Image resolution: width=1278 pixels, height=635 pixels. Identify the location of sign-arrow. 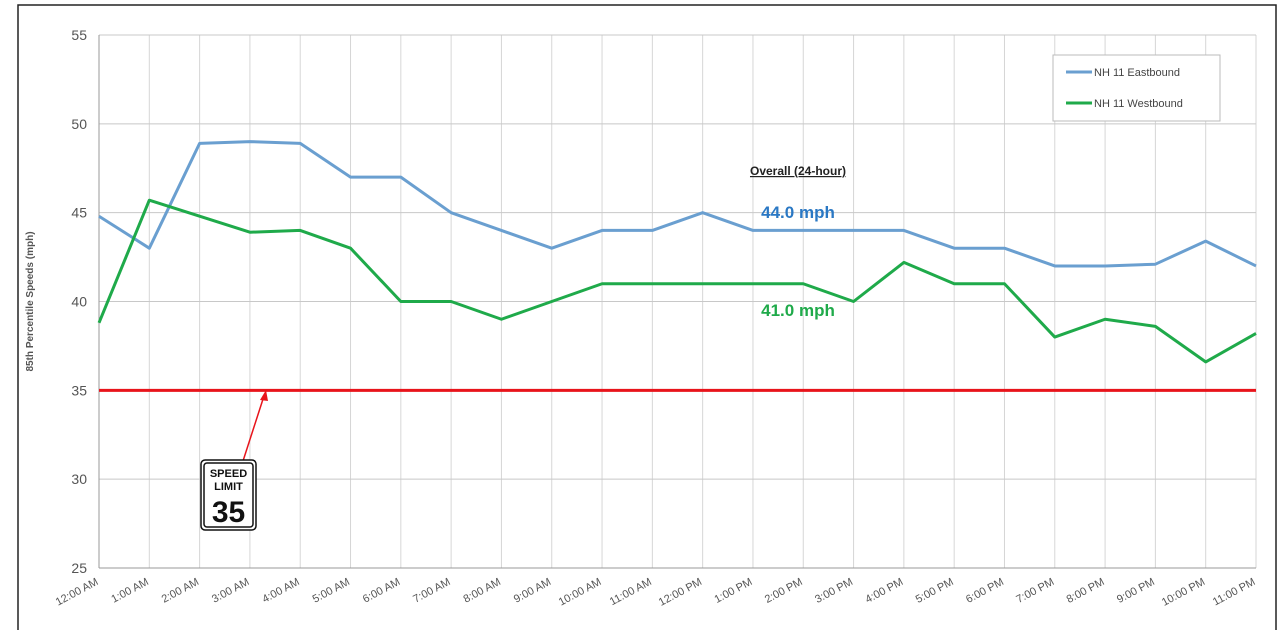
(253, 428).